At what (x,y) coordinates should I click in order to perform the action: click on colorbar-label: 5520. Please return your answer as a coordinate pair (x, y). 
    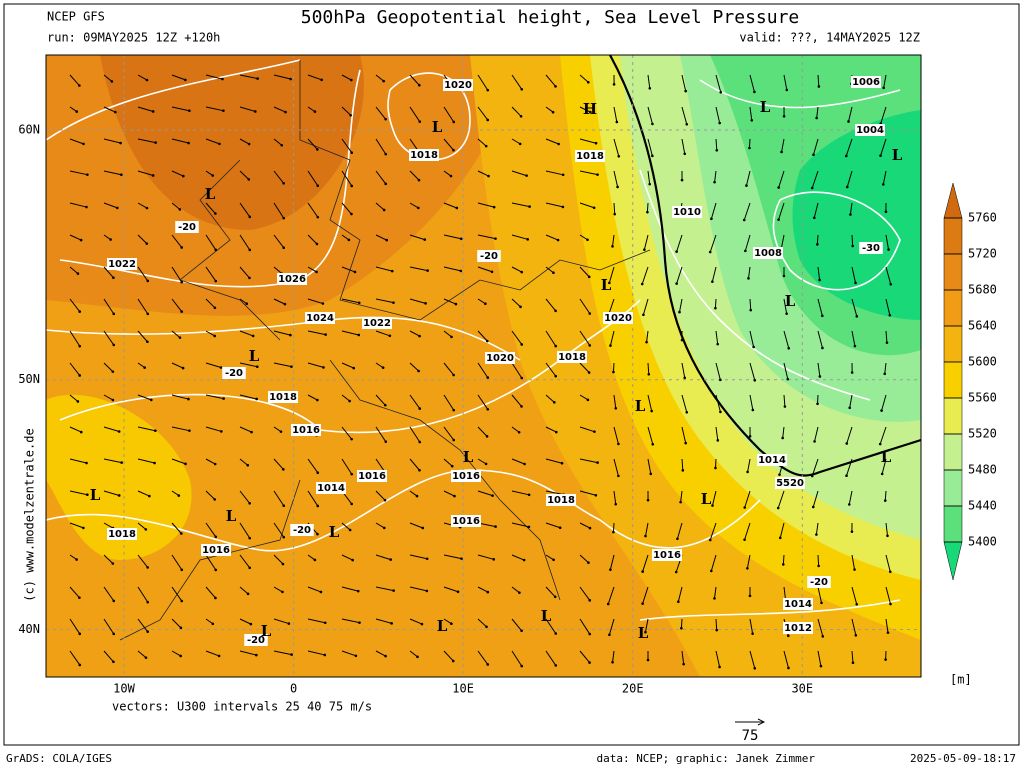
    Looking at the image, I should click on (982, 434).